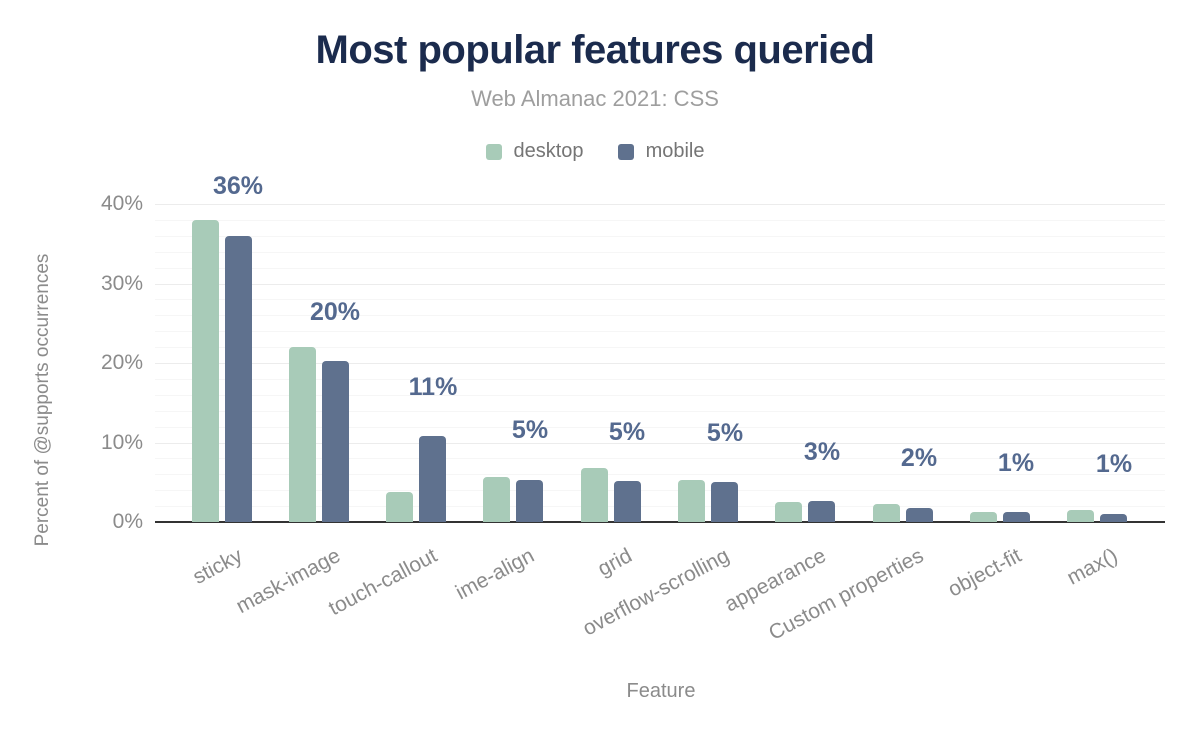  What do you see at coordinates (661, 691) in the screenshot?
I see `x-axis-title: Feature` at bounding box center [661, 691].